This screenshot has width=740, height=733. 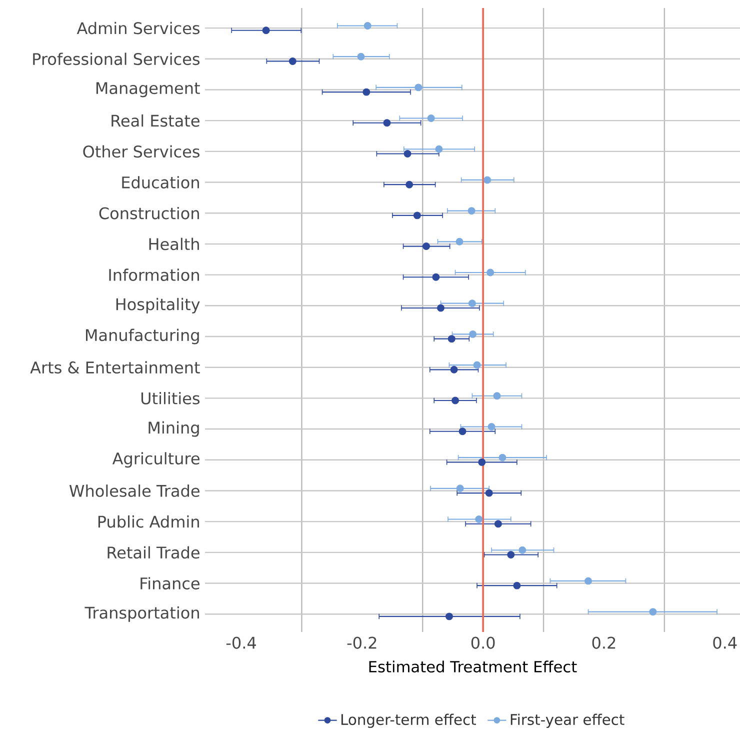 What do you see at coordinates (141, 614) in the screenshot?
I see `y-tick-label: Transportation` at bounding box center [141, 614].